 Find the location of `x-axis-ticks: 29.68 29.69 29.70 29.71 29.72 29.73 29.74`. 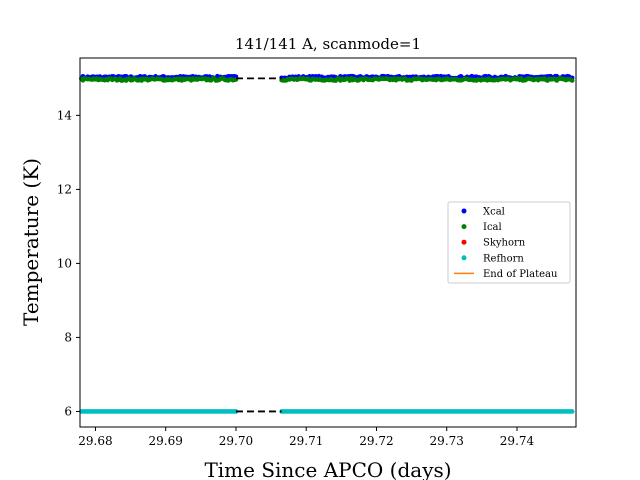

x-axis-ticks: 29.68 29.69 29.70 29.71 29.72 29.73 29.74 is located at coordinates (306, 437).